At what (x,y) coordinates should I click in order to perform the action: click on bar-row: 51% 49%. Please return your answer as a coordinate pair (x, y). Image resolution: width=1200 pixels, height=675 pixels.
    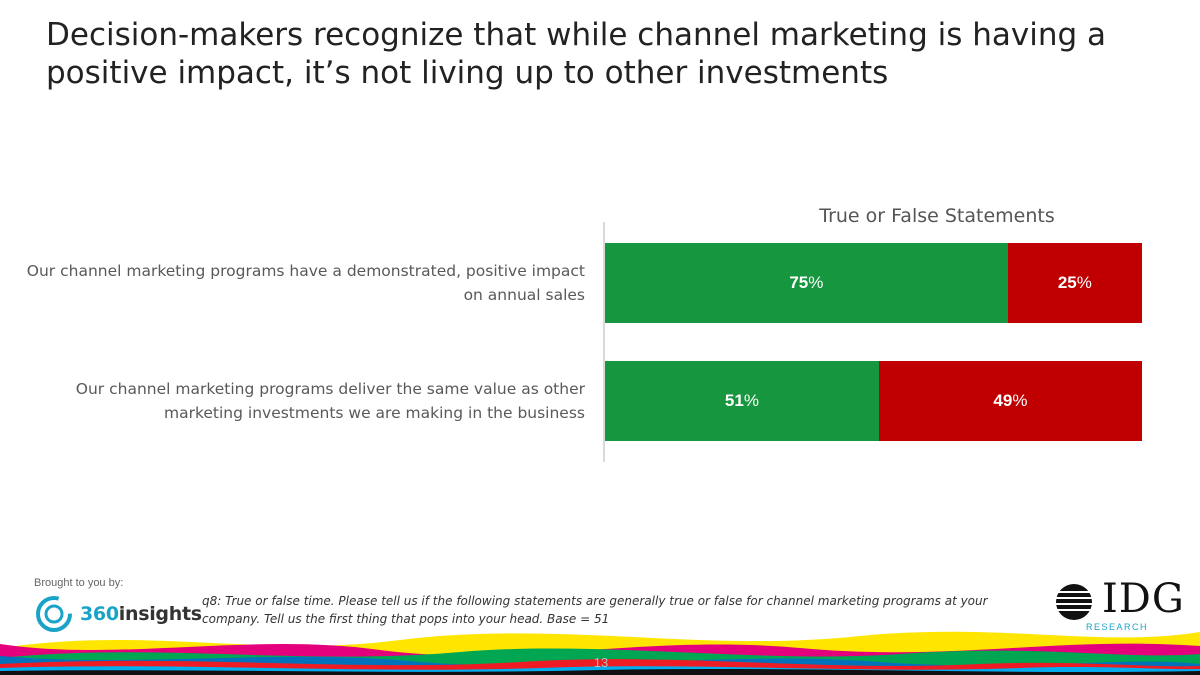
    Looking at the image, I should click on (873, 401).